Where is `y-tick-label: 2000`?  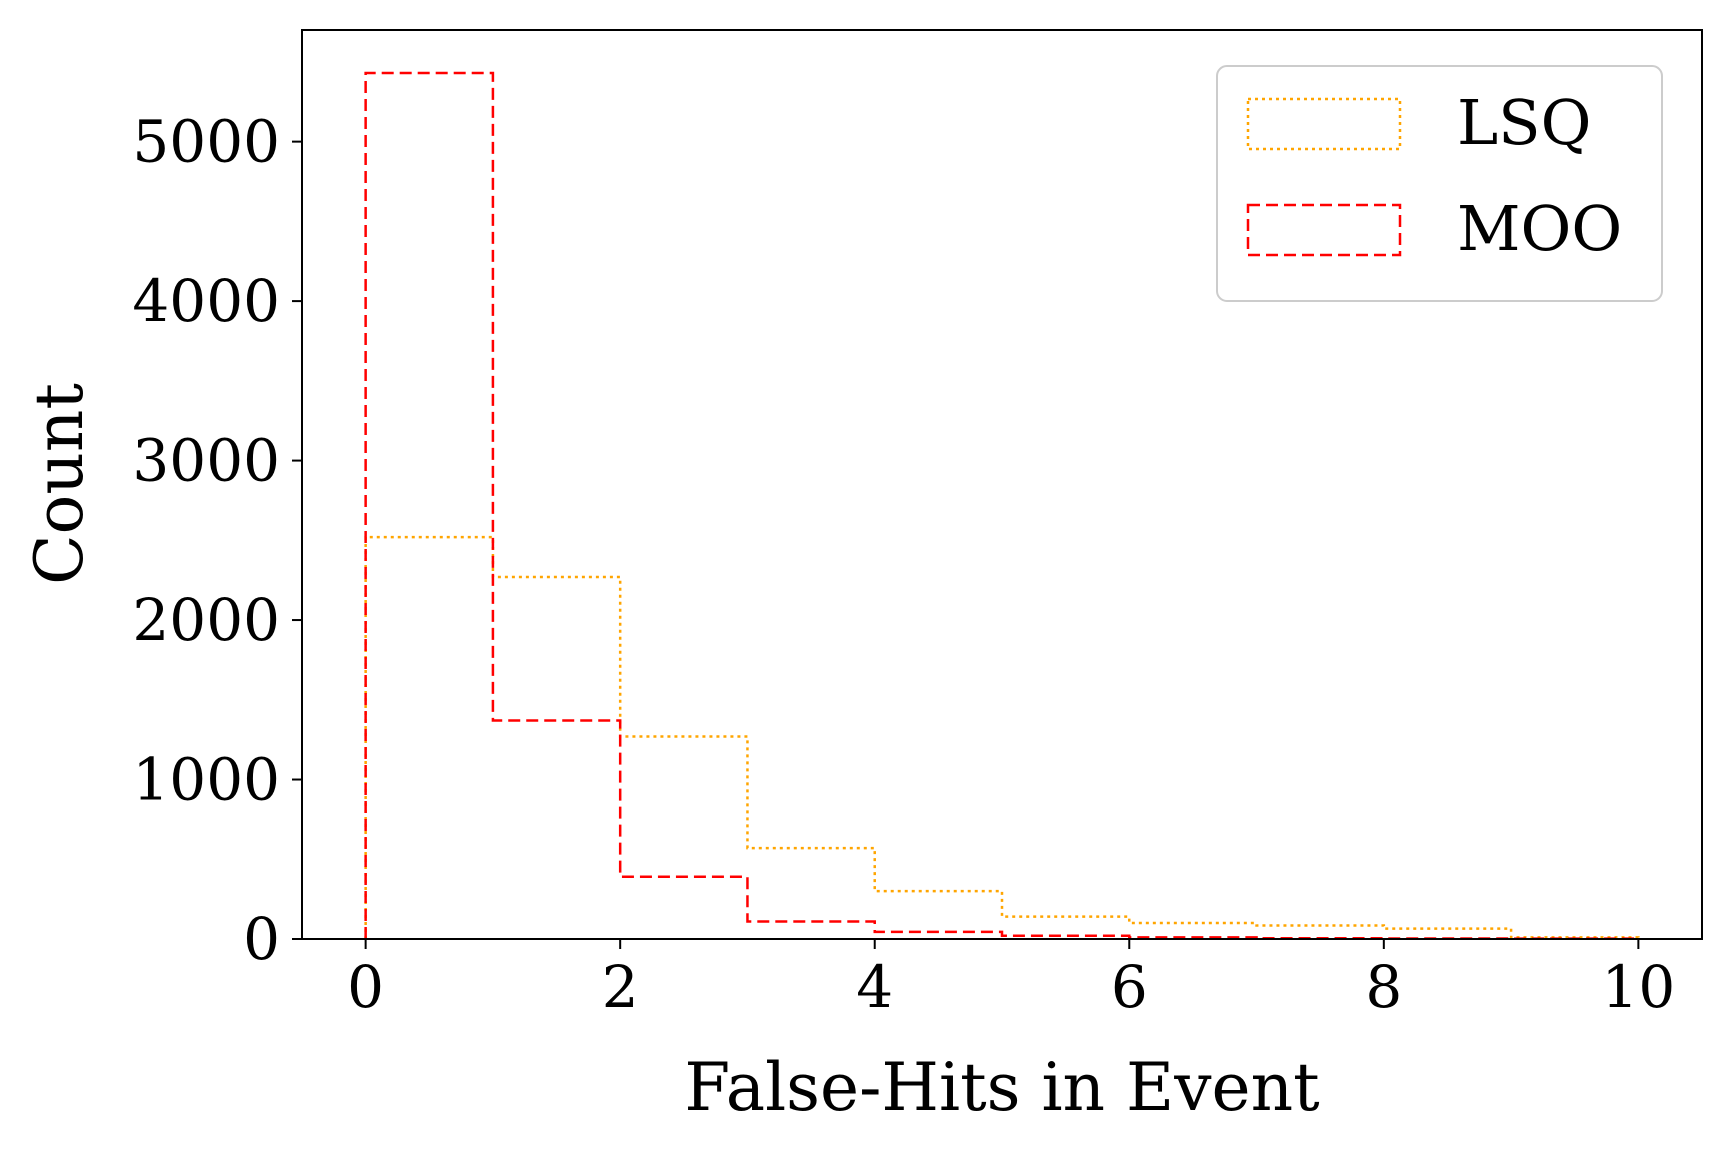 y-tick-label: 2000 is located at coordinates (206, 620).